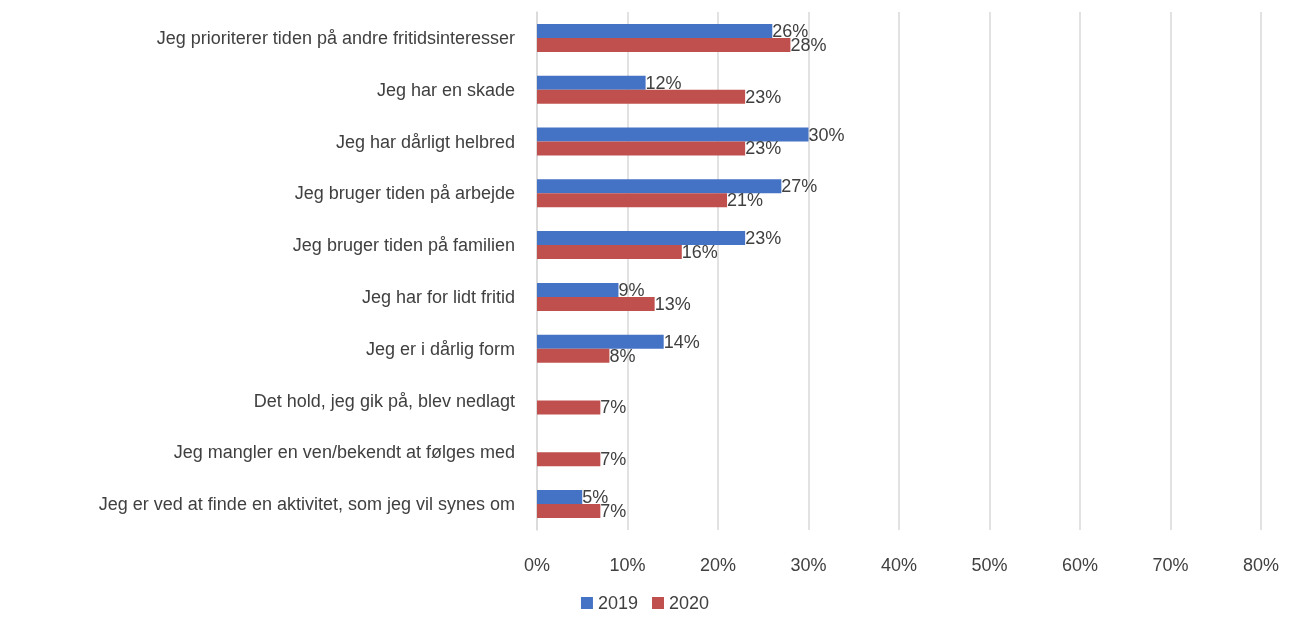 This screenshot has width=1290, height=625. Describe the element at coordinates (384, 400) in the screenshot. I see `y-tick-label: Det hold, jeg gik på, blev nedlagt` at that location.